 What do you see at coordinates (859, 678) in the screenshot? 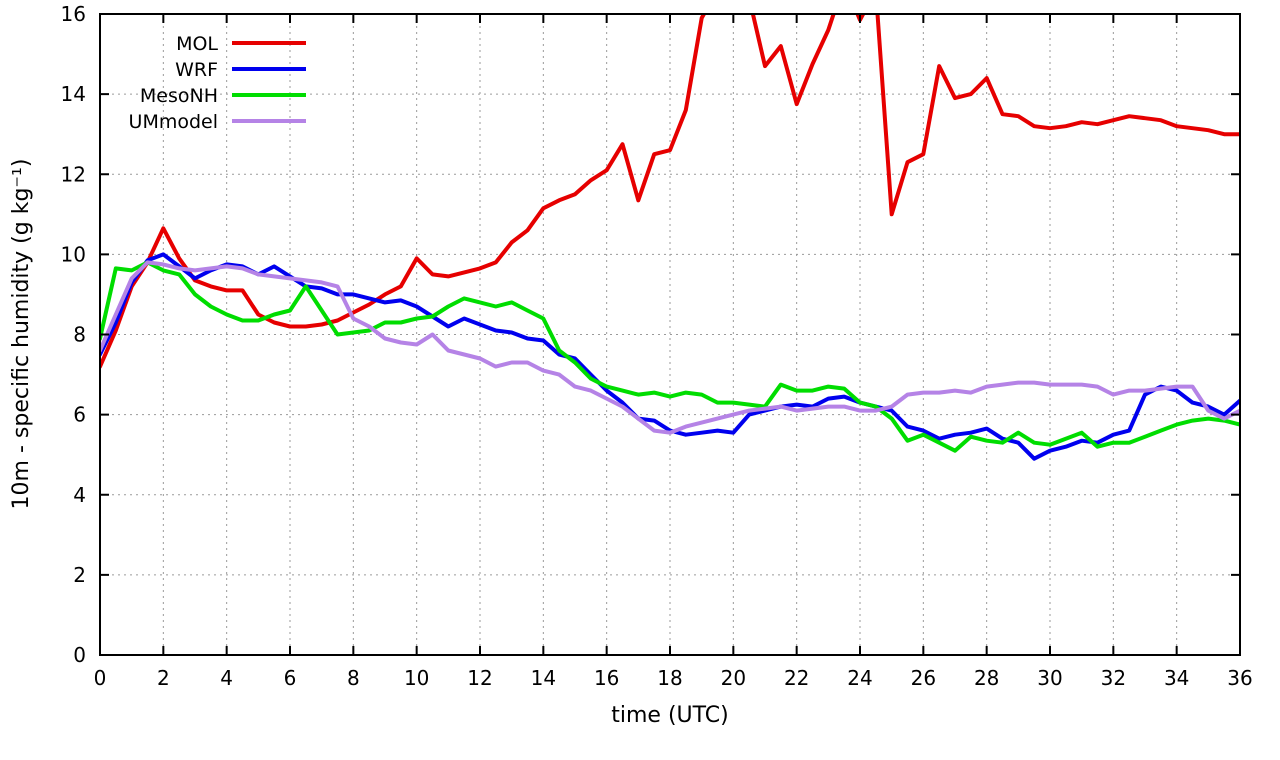
I see `x-tick-label: 24` at bounding box center [859, 678].